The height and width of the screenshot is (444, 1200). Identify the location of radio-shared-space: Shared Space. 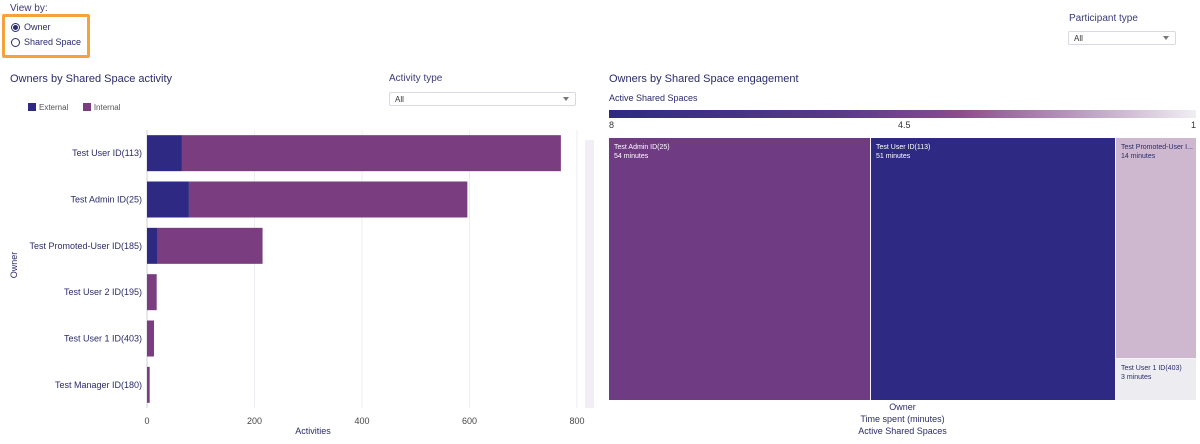
(46, 42).